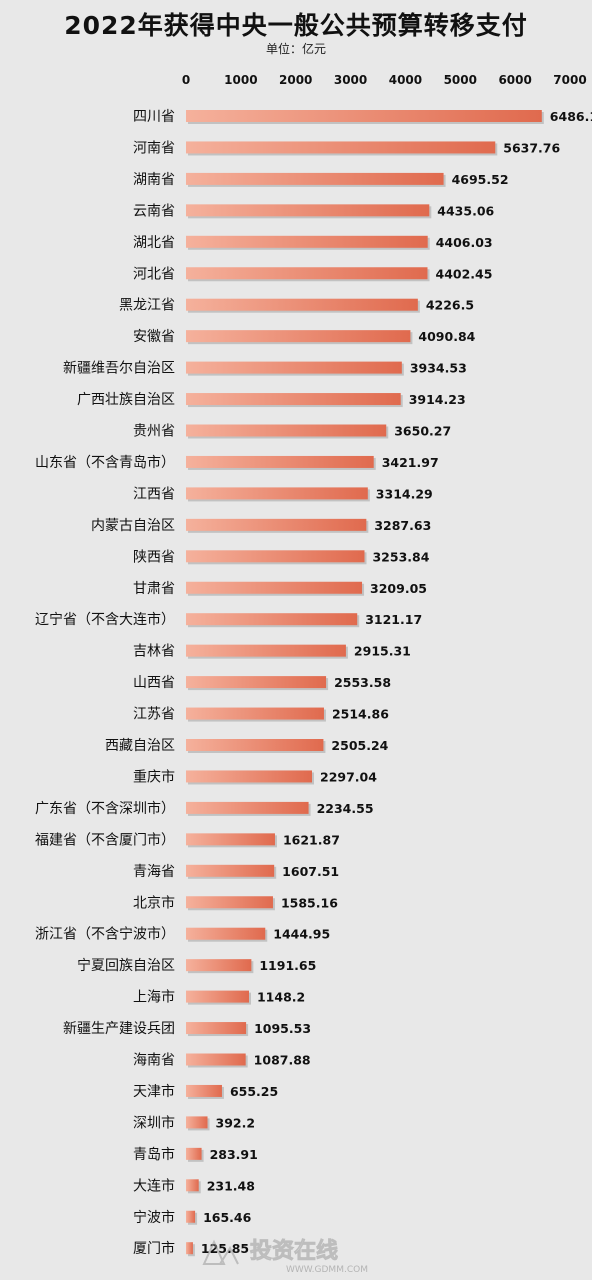 Image resolution: width=592 pixels, height=1280 pixels. I want to click on value-label: 3121.17, so click(393, 619).